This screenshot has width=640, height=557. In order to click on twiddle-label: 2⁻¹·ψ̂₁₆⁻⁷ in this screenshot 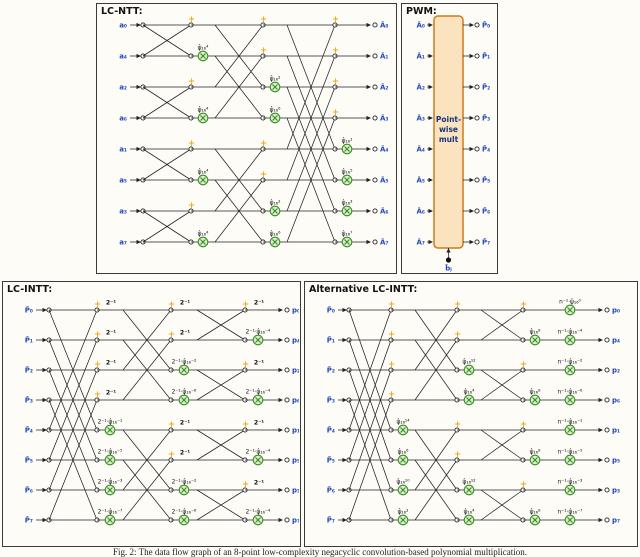, I will do `click(110, 512)`.